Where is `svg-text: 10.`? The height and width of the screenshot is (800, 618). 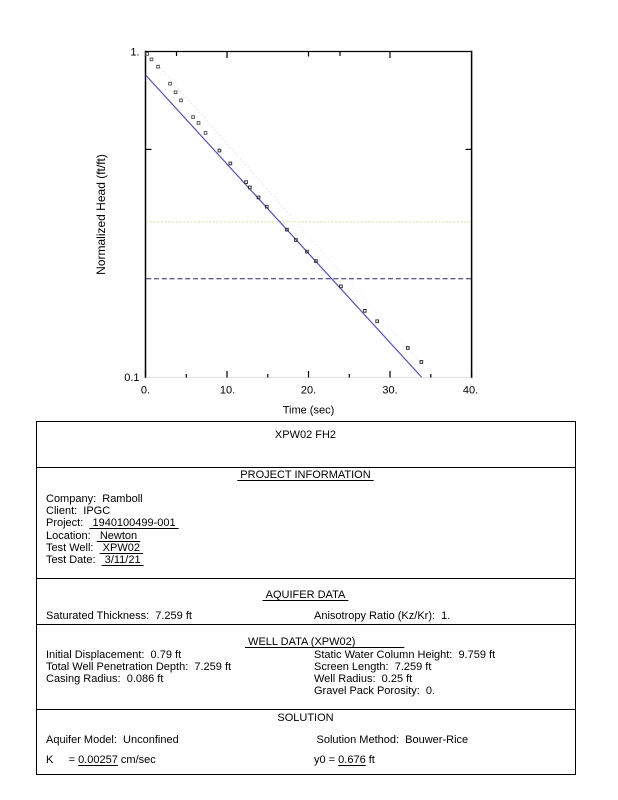 svg-text: 10. is located at coordinates (227, 391).